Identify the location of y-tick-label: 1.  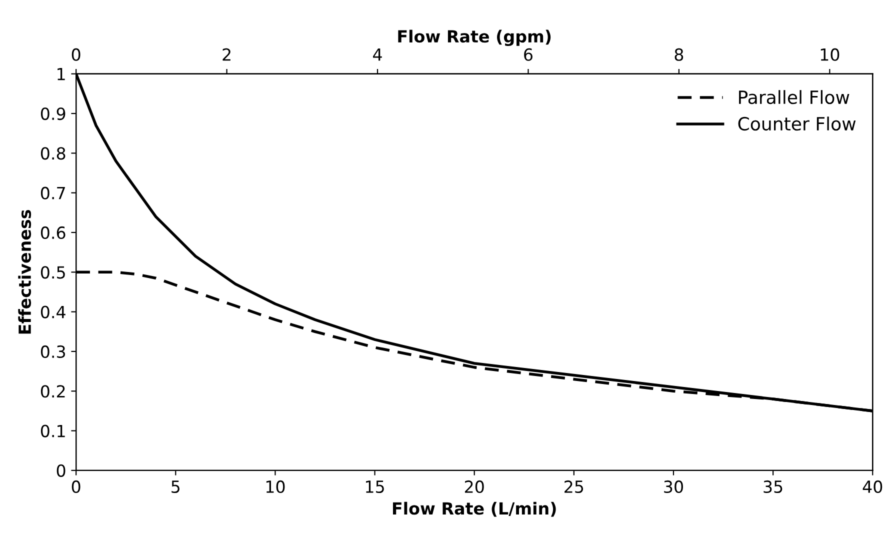
(61, 74).